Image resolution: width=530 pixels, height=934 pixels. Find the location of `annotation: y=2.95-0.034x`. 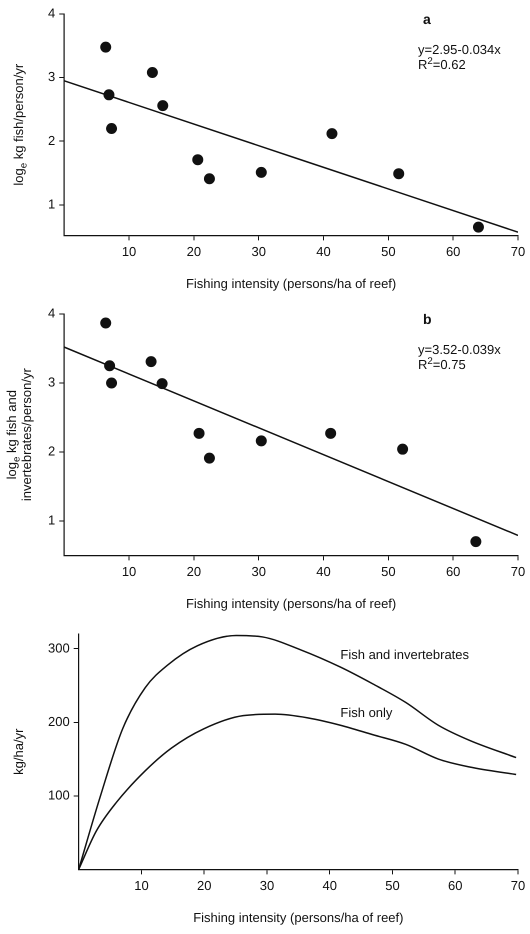

annotation: y=2.95-0.034x is located at coordinates (460, 49).